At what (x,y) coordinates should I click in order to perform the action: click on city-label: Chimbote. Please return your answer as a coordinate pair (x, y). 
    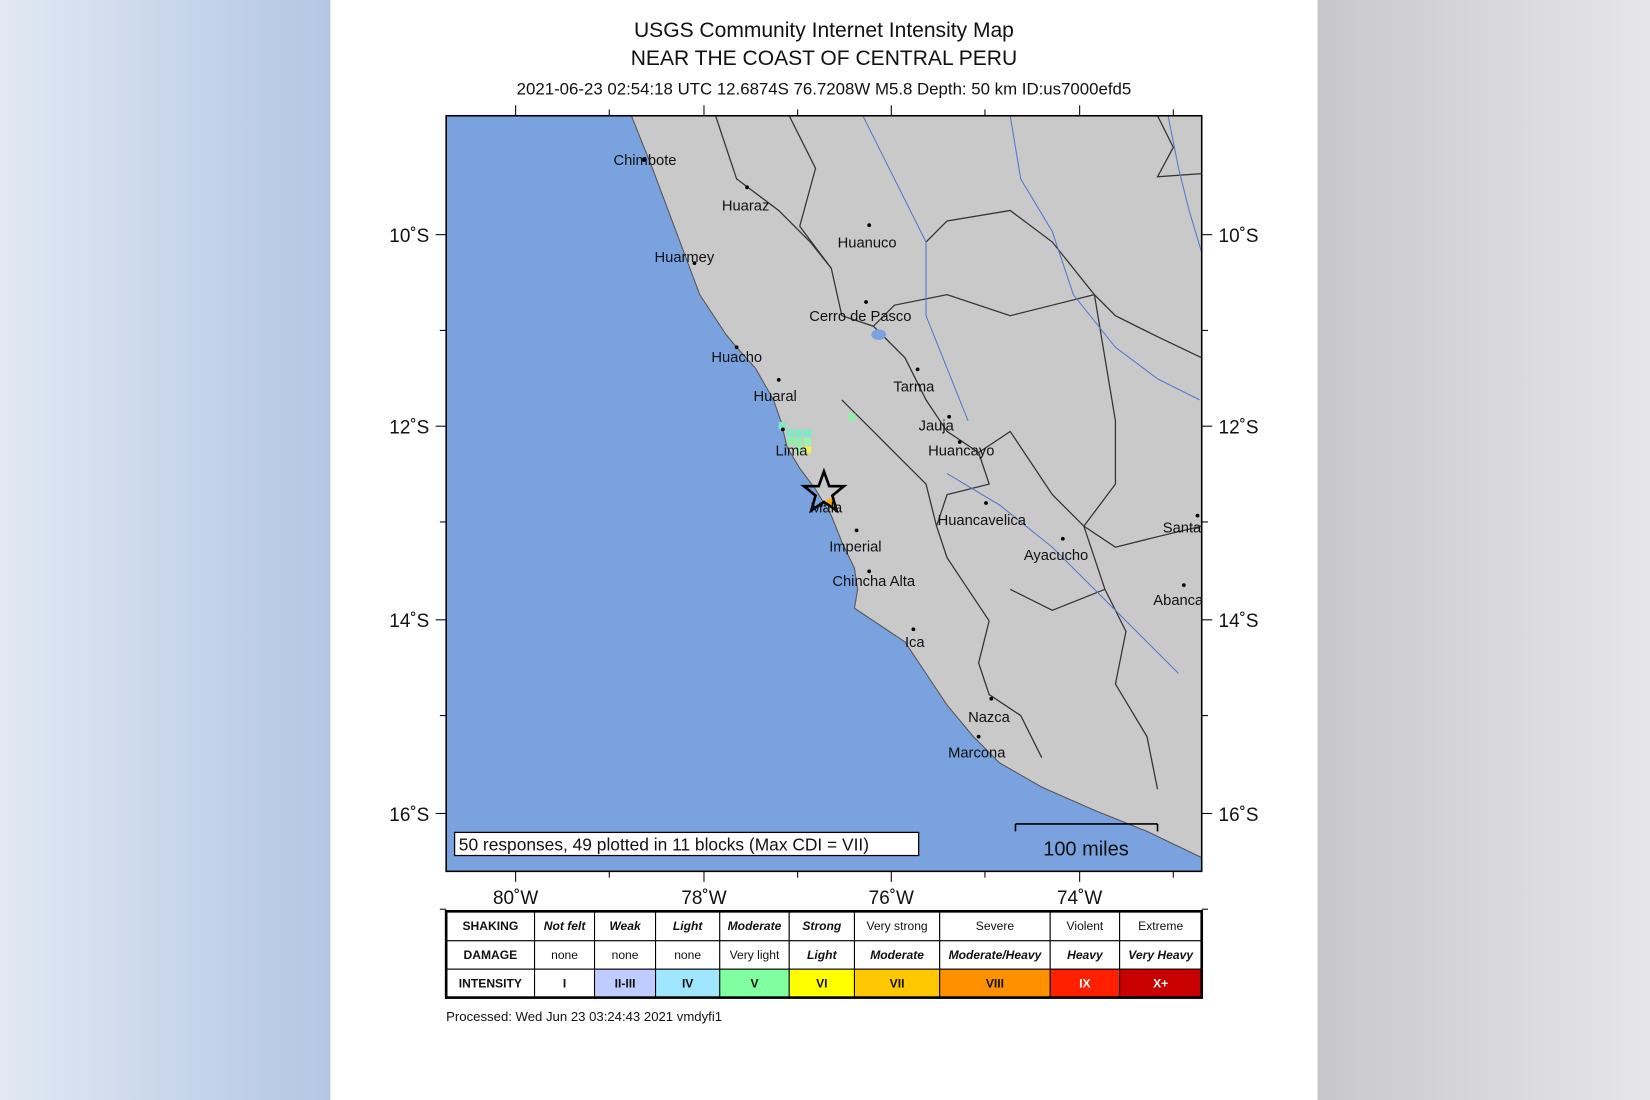
    Looking at the image, I should click on (644, 161).